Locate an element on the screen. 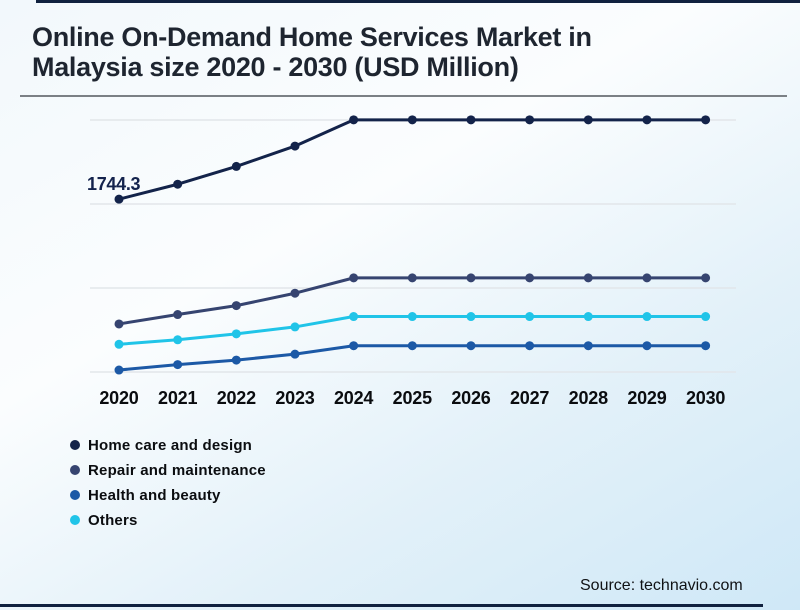  x-axis-label: 2024 is located at coordinates (354, 398).